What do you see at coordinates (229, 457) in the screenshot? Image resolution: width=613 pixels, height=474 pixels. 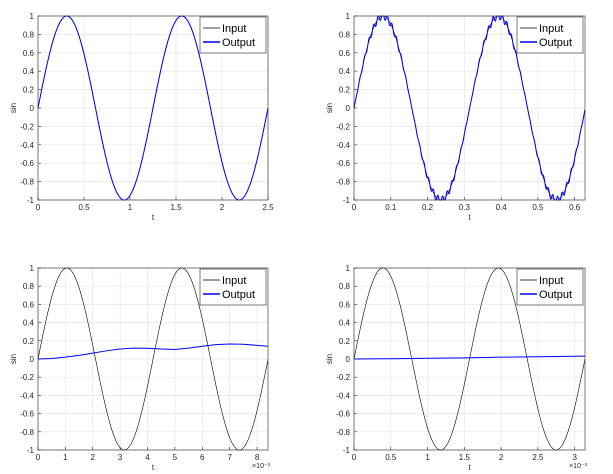 I see `x-tick-label: 7` at bounding box center [229, 457].